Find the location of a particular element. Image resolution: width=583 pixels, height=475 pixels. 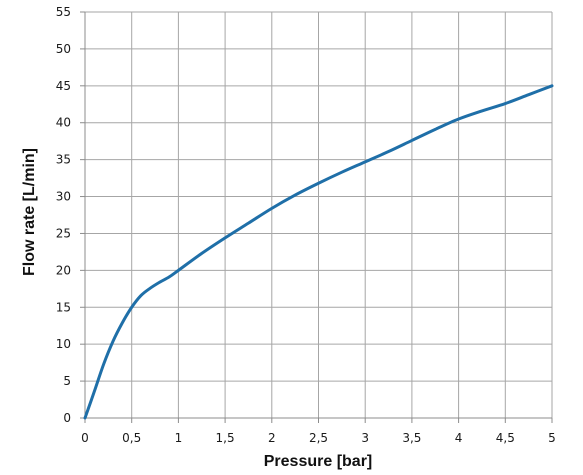

x-tick-label: 2,5 is located at coordinates (318, 438).